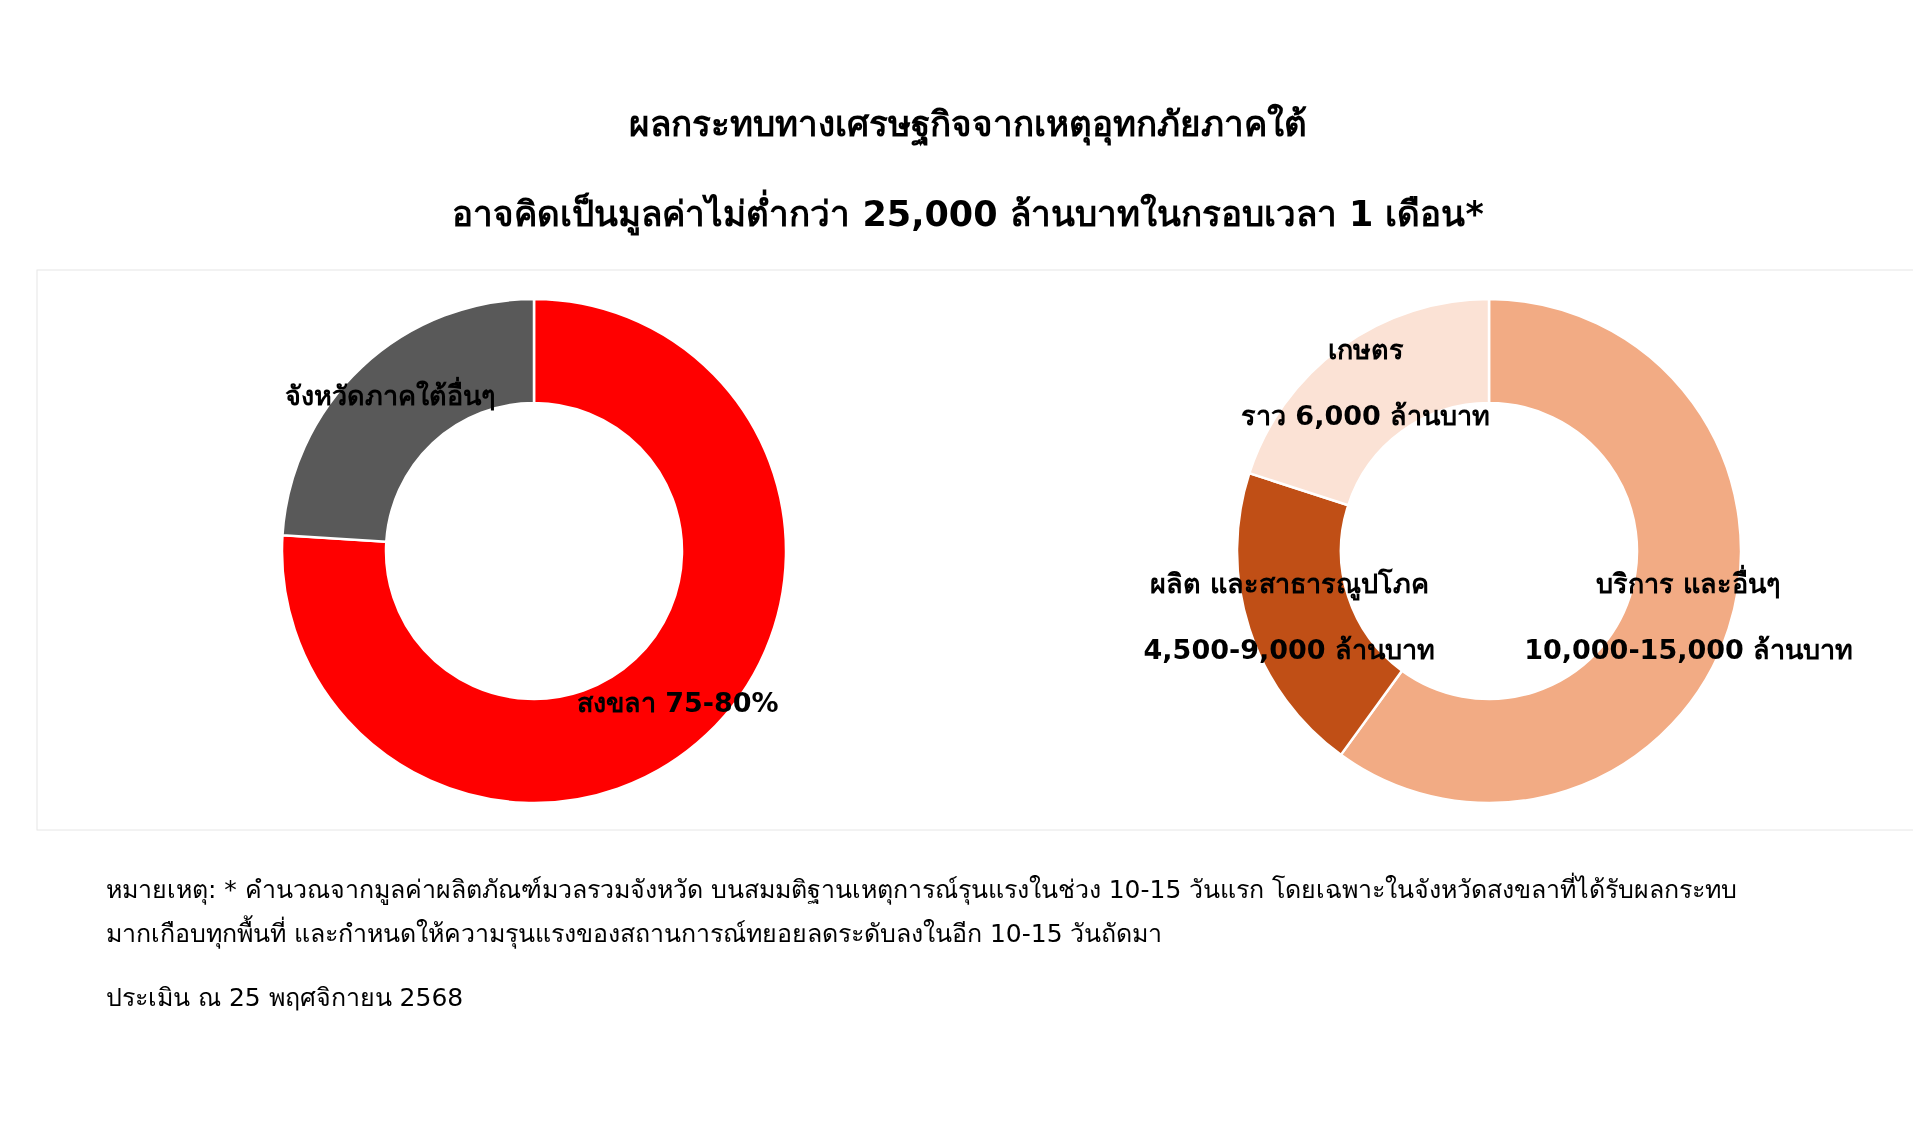 The image size is (1925, 1135). What do you see at coordinates (922, 911) in the screenshot?
I see `text: หมายเหตุ: * คำนวณจากมูลค่าผลิตภัณฑ์มวลรวมจังหวัด บนสมมติฐานเหตุการณ์รุนแรงในช่วง 10-15 วันแรก โดยเฉพาะในจังหวัดสงขลาที่ได้รับผลกระทบมากเกือบทุกพื้นที่ และกำหนดให้ความรุนแรงของสถานการณ์ทยอยลดระดับลงในอีก 10-15 วันถัดมา` at bounding box center [922, 911].